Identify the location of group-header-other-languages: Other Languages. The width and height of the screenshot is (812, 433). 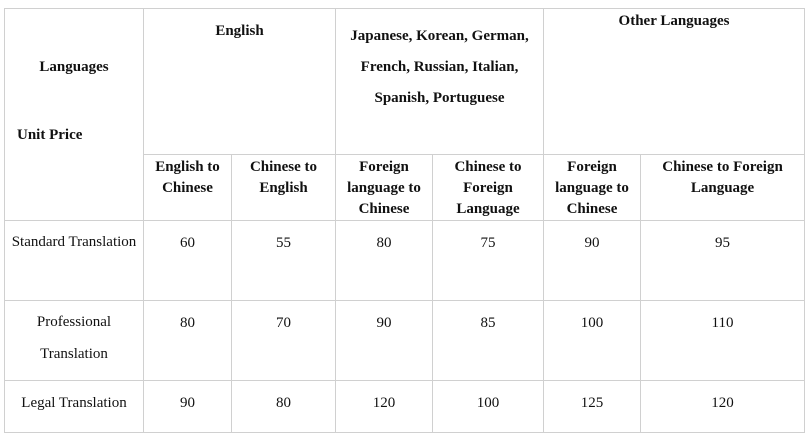
(674, 81).